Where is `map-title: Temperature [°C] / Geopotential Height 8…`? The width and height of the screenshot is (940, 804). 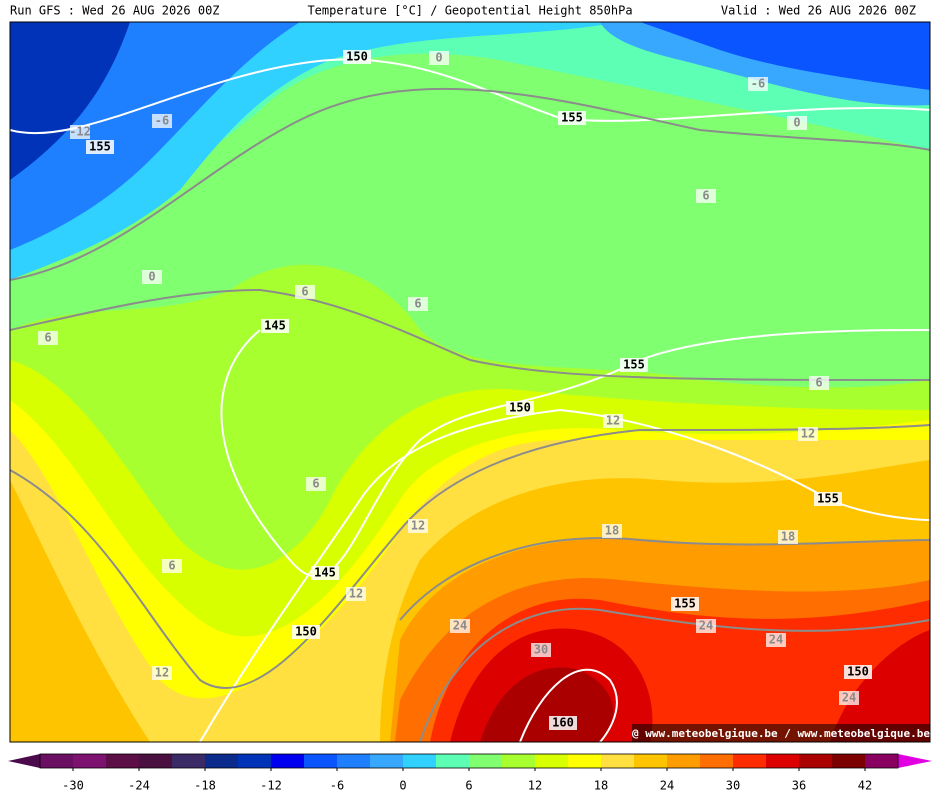
map-title: Temperature [°C] / Geopotential Height 8… is located at coordinates (469, 11).